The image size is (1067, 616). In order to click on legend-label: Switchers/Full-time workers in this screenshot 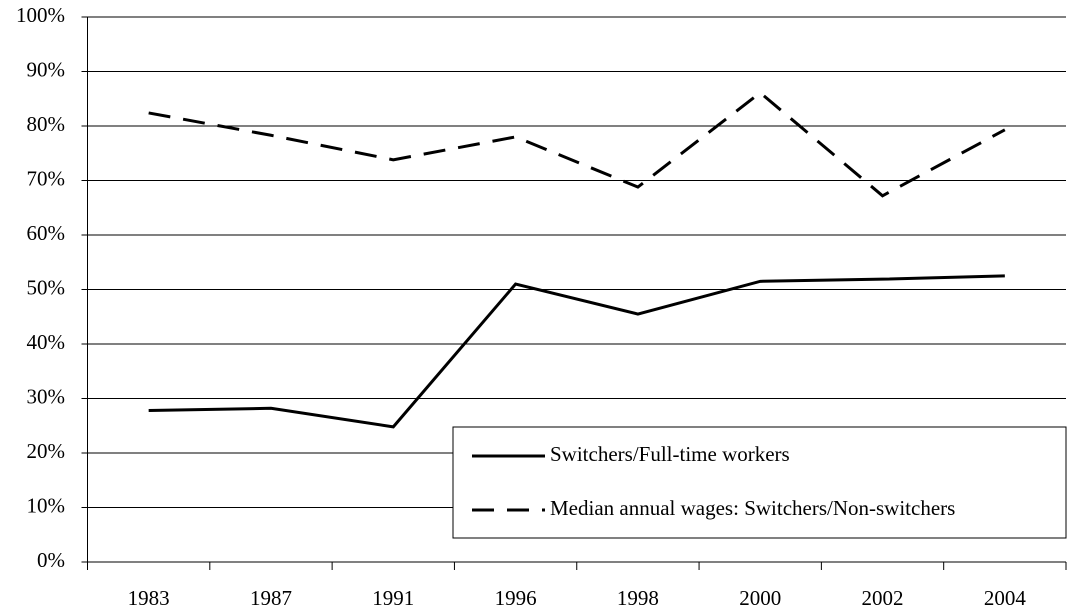, I will do `click(670, 454)`.